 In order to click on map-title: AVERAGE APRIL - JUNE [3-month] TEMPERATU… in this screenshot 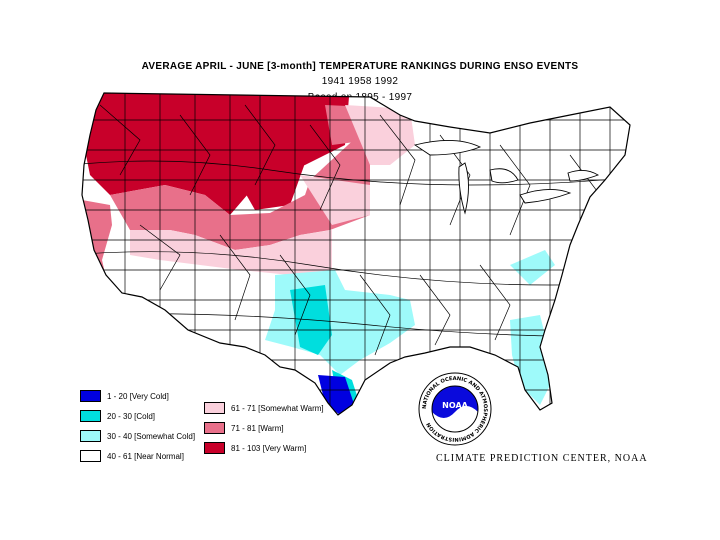, I will do `click(360, 66)`.